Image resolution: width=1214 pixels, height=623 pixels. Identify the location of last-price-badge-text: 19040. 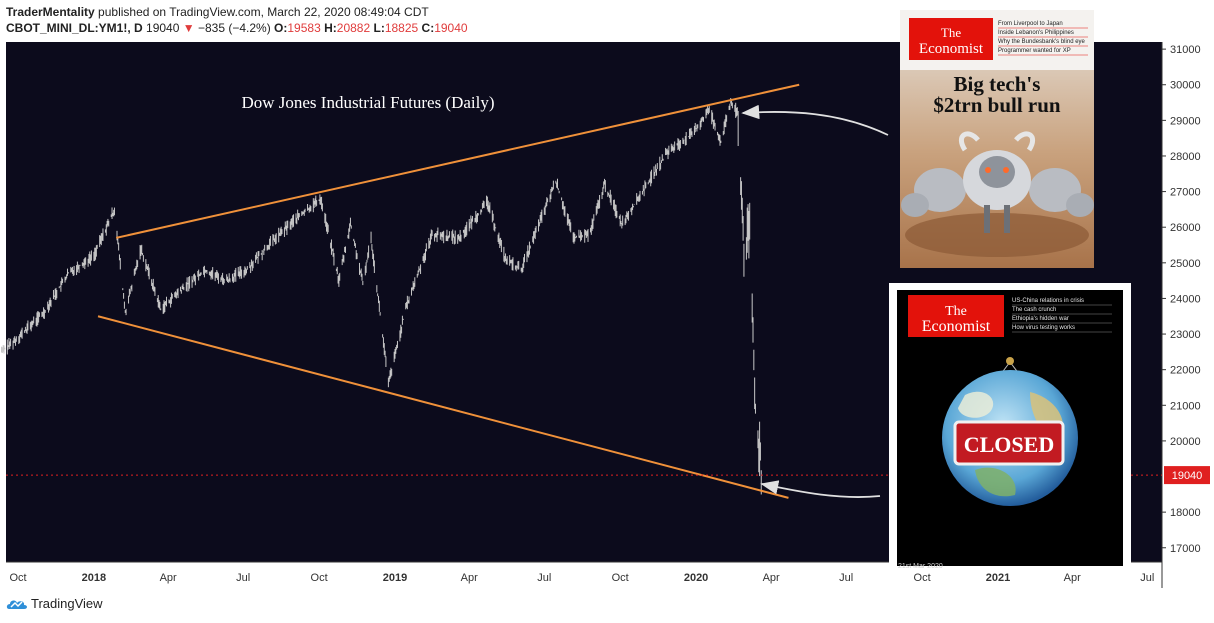
(1187, 476).